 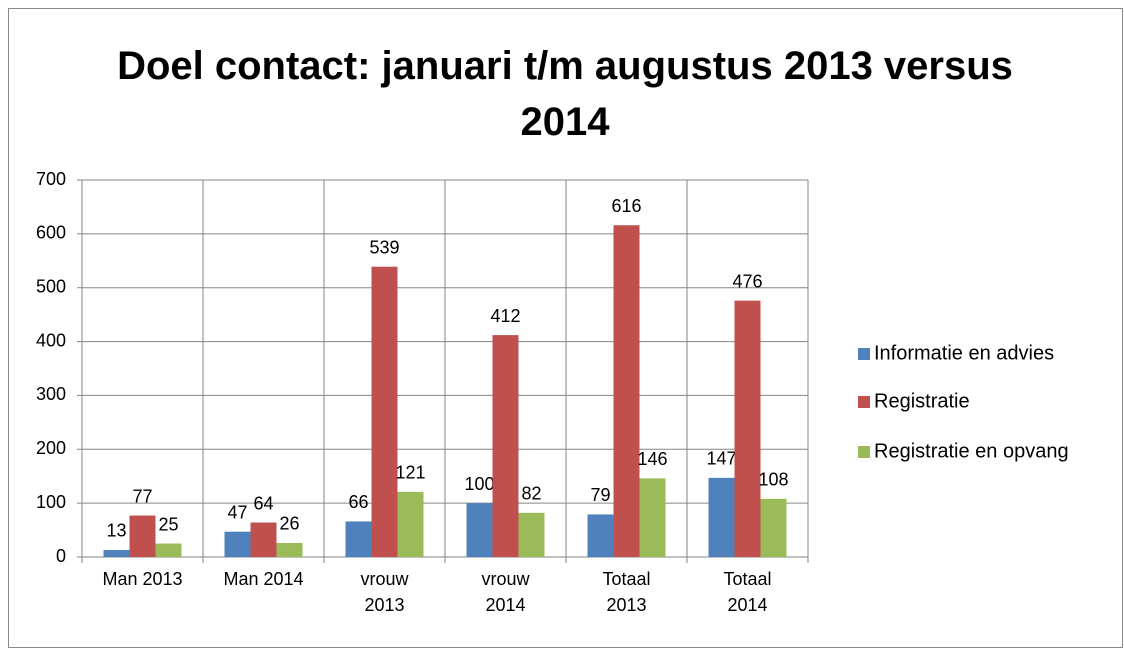 I want to click on x-tick-label: Totaal 2013, so click(x=626, y=592).